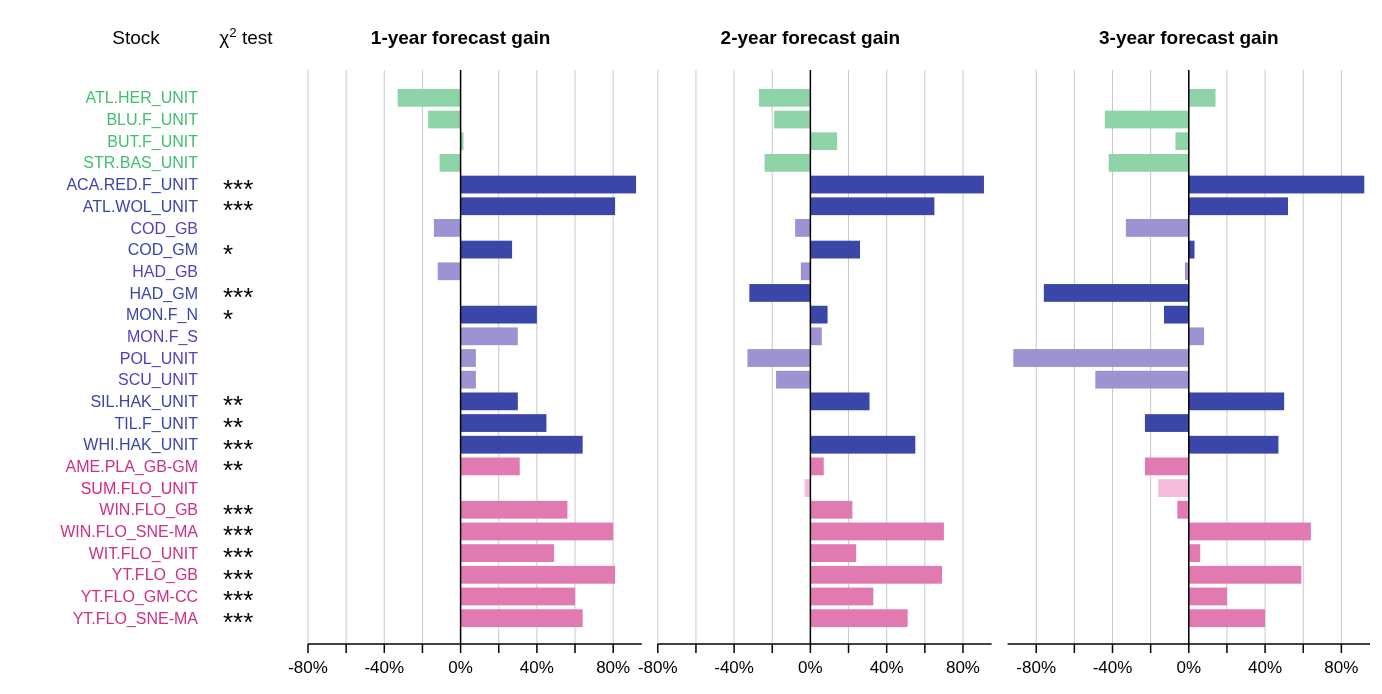 The width and height of the screenshot is (1382, 694). What do you see at coordinates (135, 618) in the screenshot?
I see `y-tick-label: YT.FLO_SNE-MA` at bounding box center [135, 618].